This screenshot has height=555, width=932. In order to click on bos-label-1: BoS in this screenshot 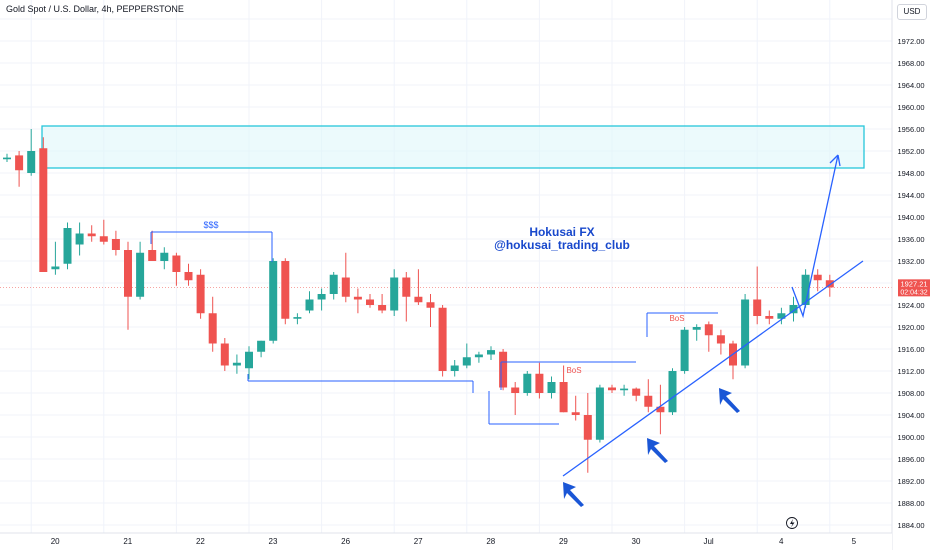, I will do `click(573, 370)`.